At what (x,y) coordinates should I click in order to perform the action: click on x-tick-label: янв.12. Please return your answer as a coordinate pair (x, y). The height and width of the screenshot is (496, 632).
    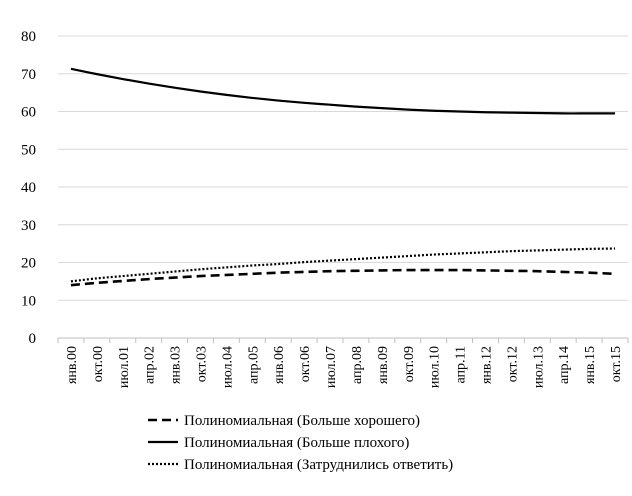
    Looking at the image, I should click on (487, 365).